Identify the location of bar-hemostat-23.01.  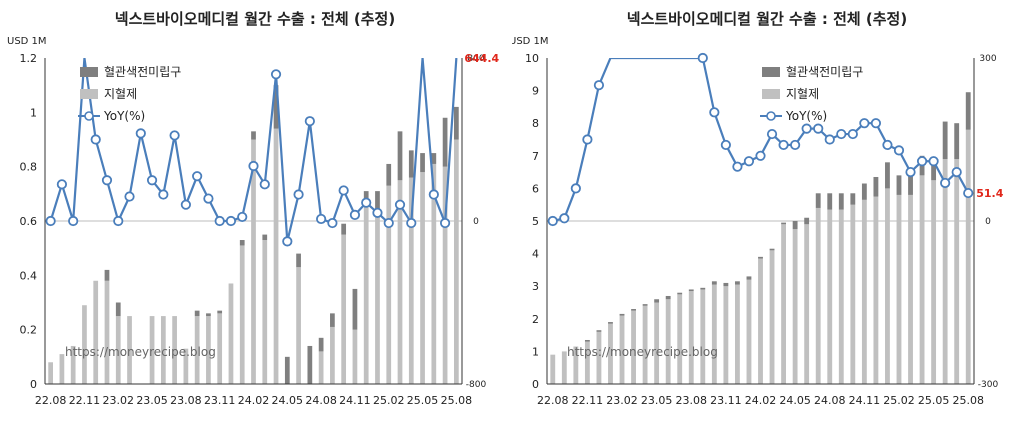
(107, 332).